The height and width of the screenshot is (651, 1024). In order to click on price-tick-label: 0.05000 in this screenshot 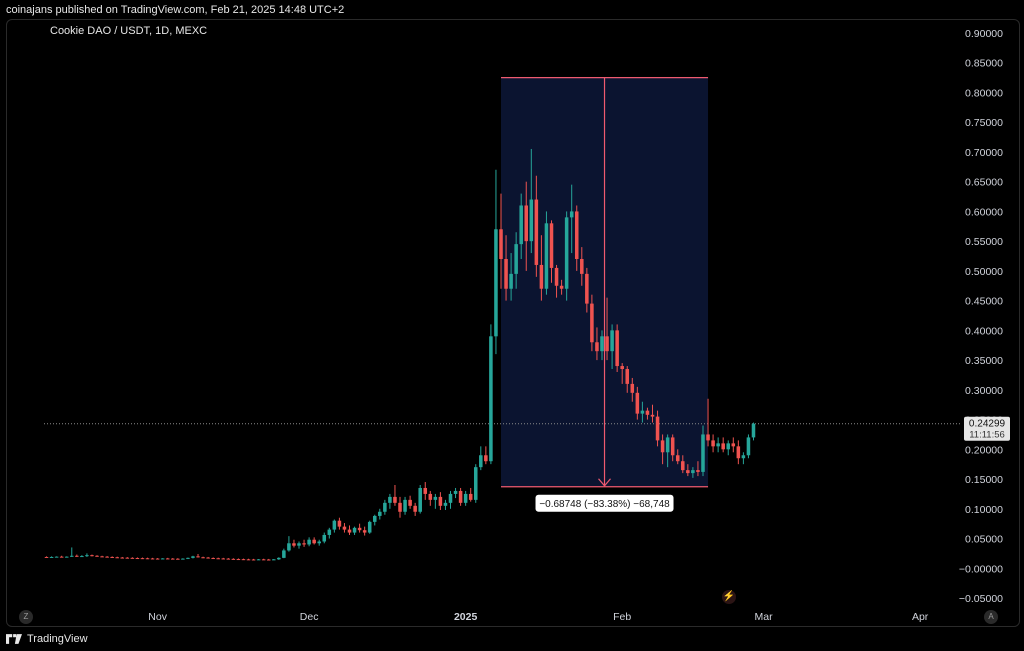, I will do `click(984, 540)`.